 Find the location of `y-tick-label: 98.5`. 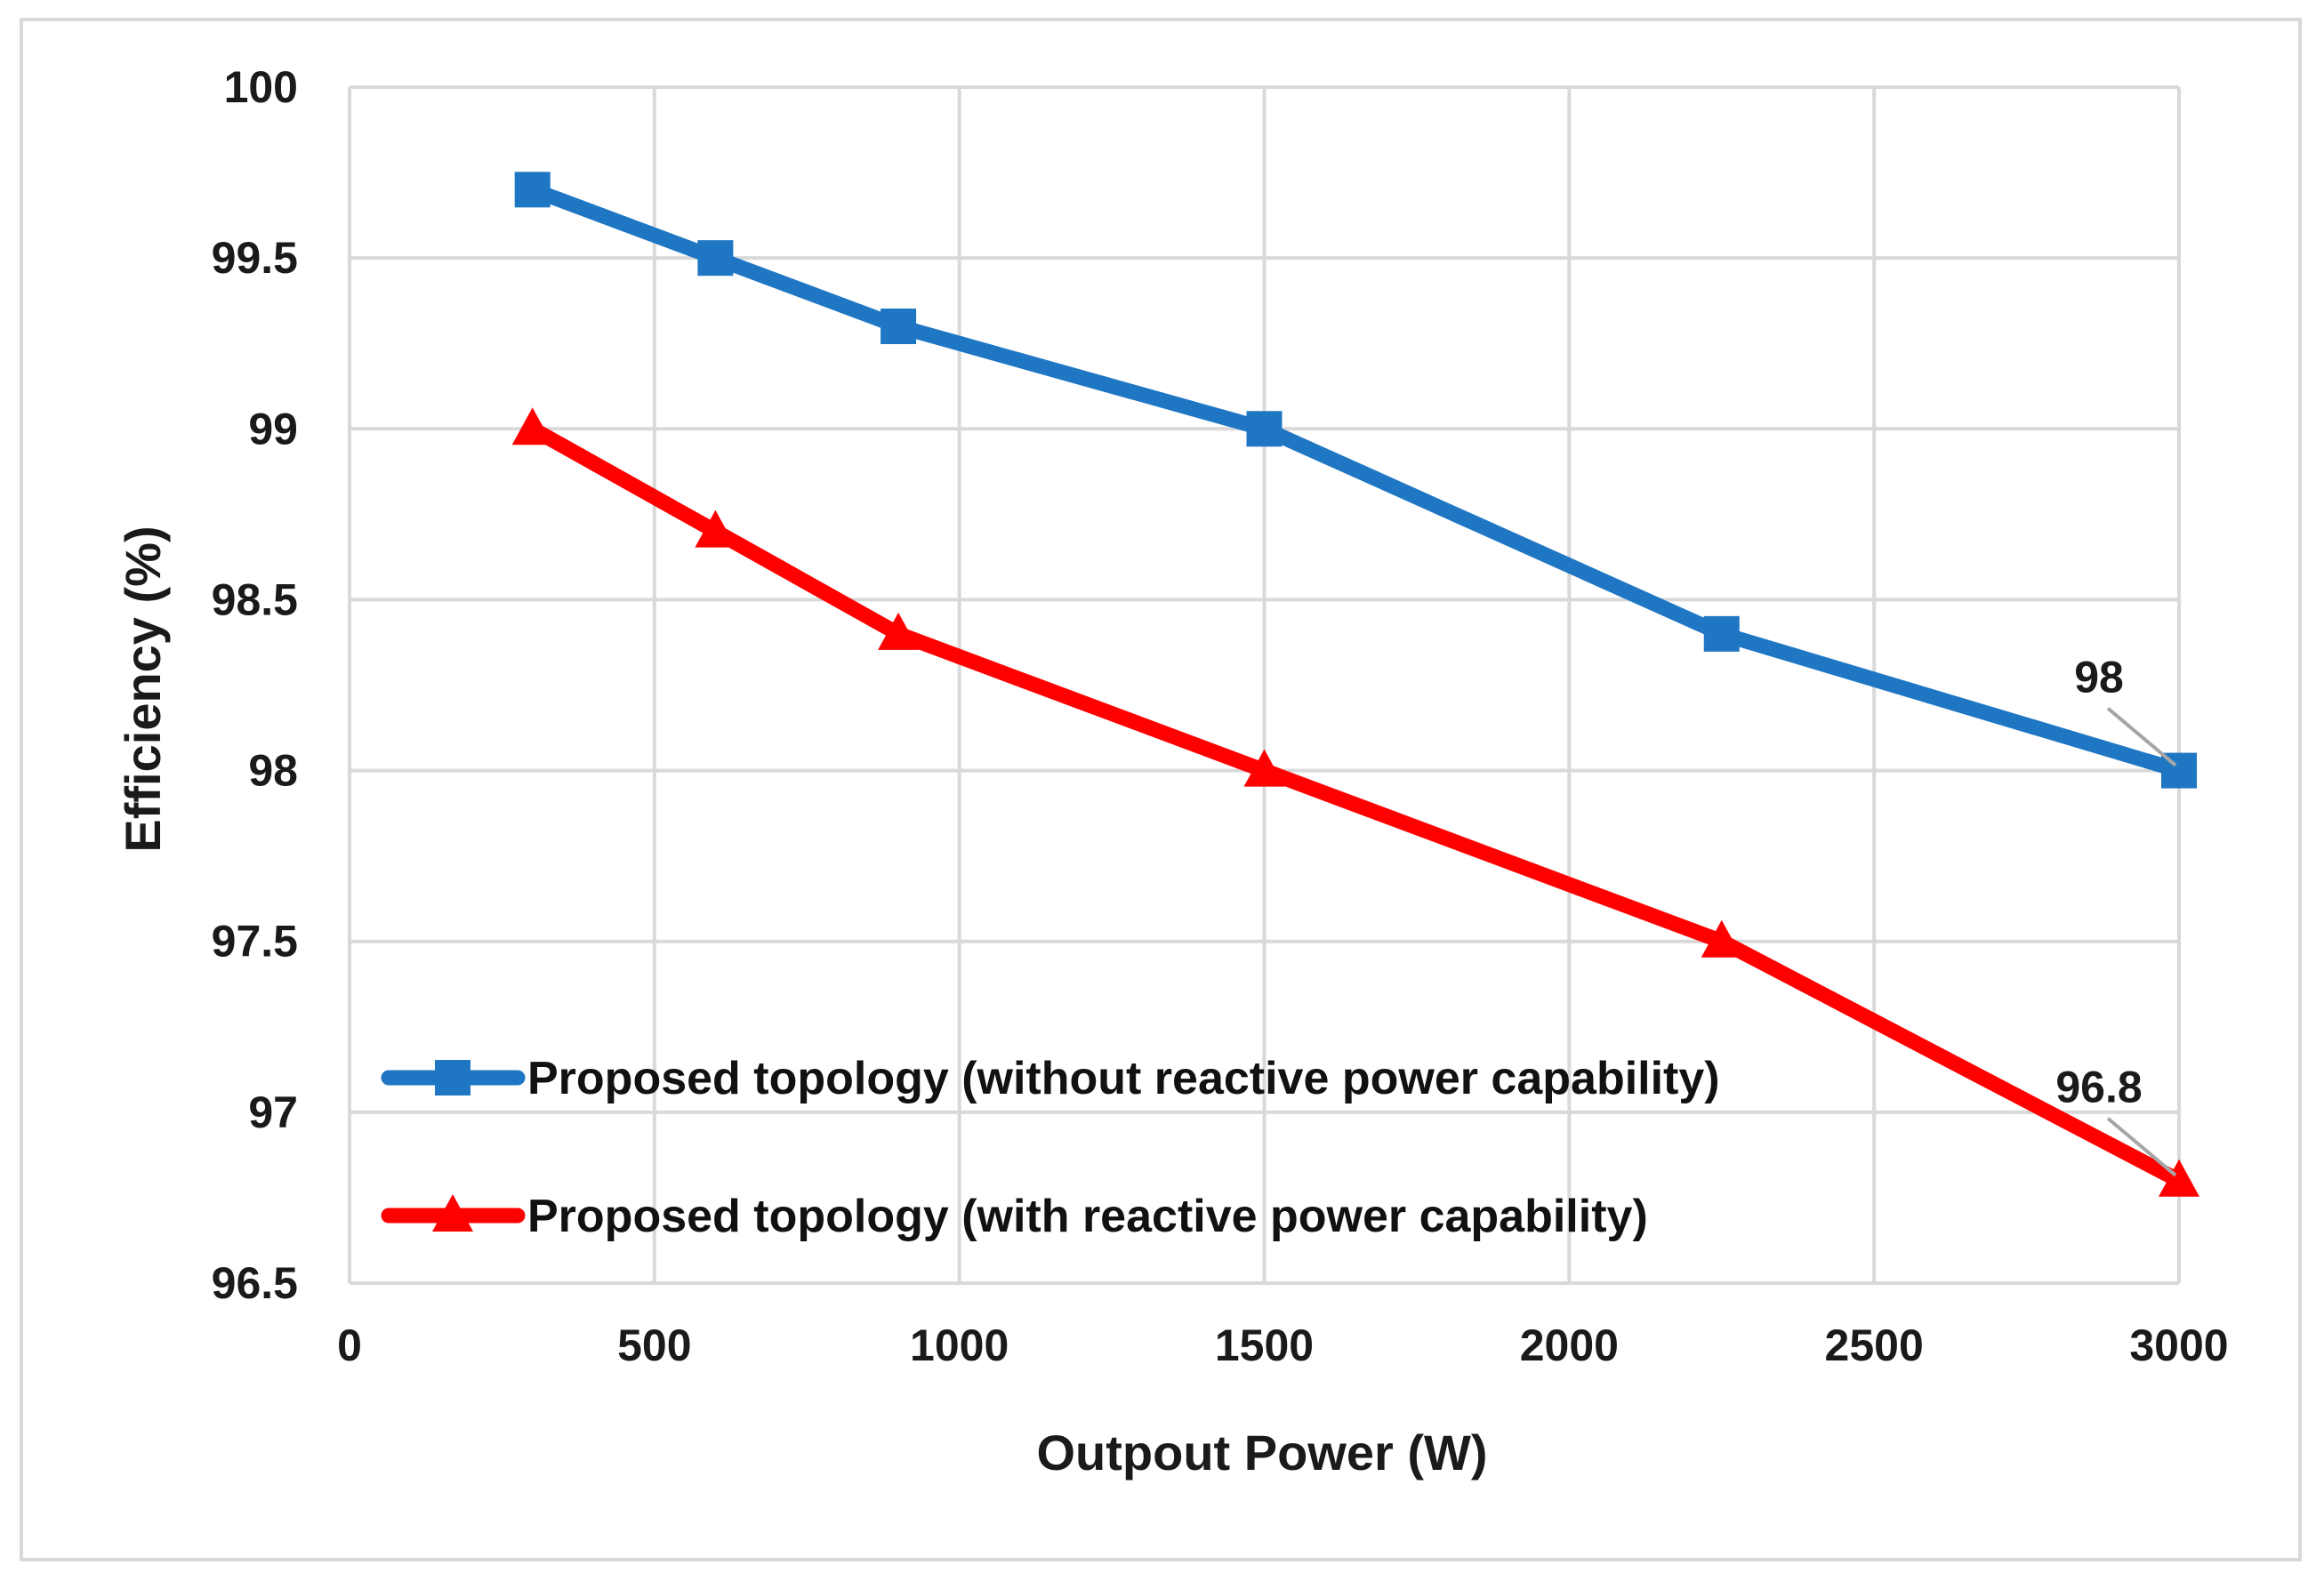

y-tick-label: 98.5 is located at coordinates (255, 599).